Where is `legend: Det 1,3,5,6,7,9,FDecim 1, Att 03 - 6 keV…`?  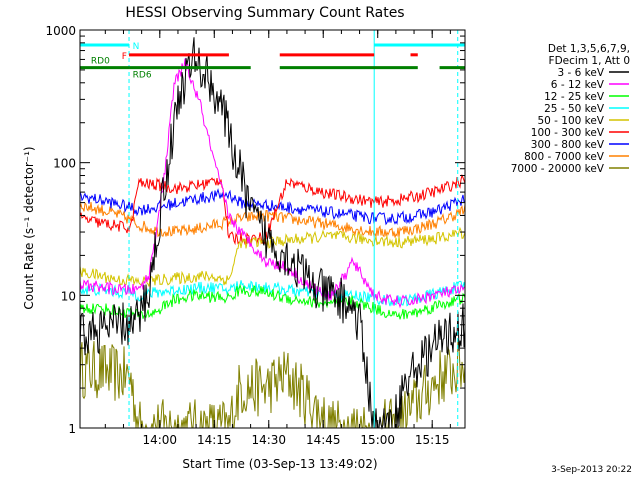 legend: Det 1,3,5,6,7,9,FDecim 1, Att 03 - 6 keV… is located at coordinates (570, 109).